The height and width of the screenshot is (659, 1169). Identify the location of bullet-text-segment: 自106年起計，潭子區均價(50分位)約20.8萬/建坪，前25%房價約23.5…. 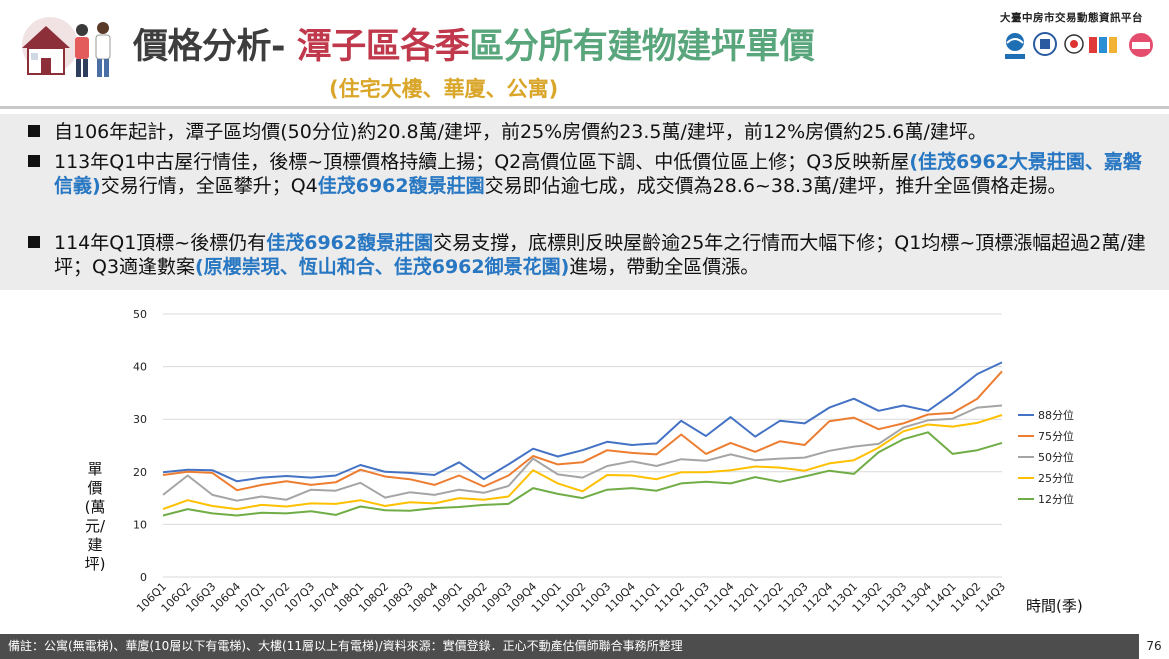
(520, 132).